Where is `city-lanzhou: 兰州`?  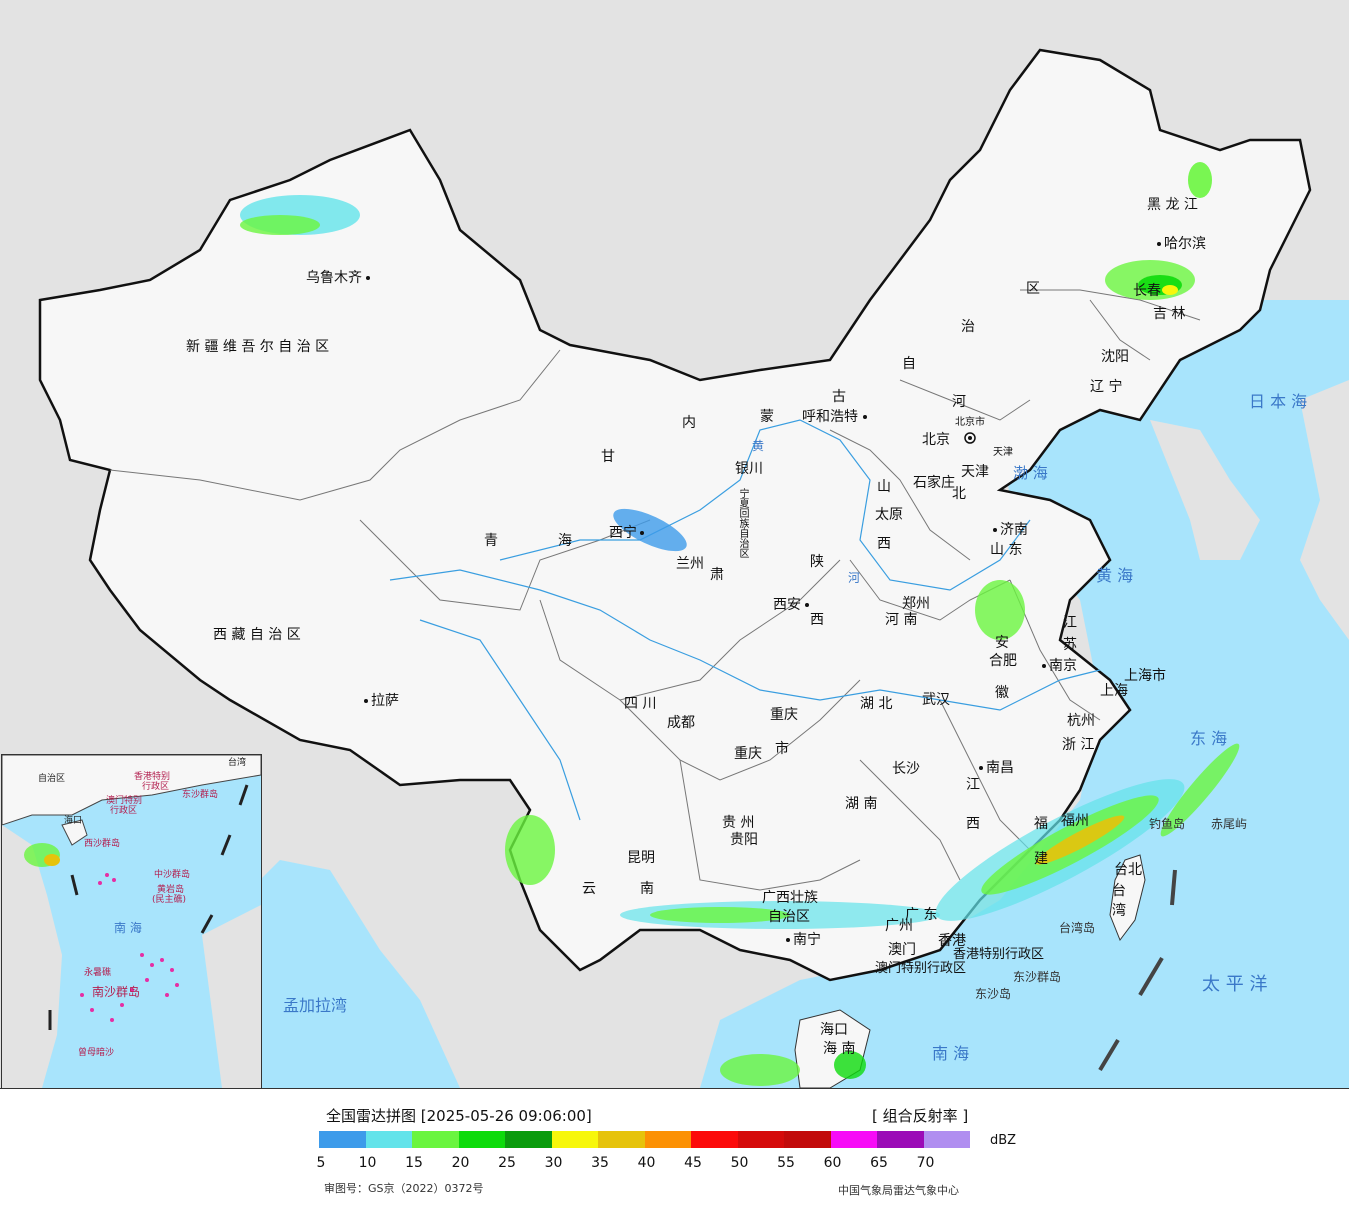 city-lanzhou: 兰州 is located at coordinates (690, 564).